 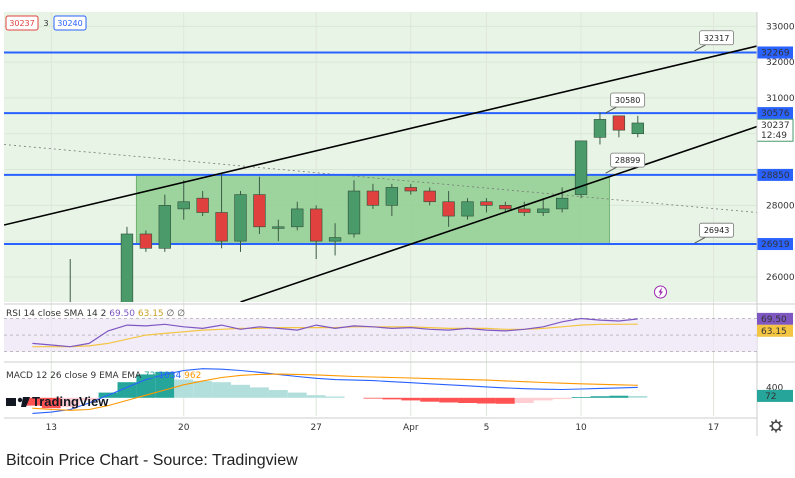 I want to click on current-price-time: 12:49, so click(x=774, y=136).